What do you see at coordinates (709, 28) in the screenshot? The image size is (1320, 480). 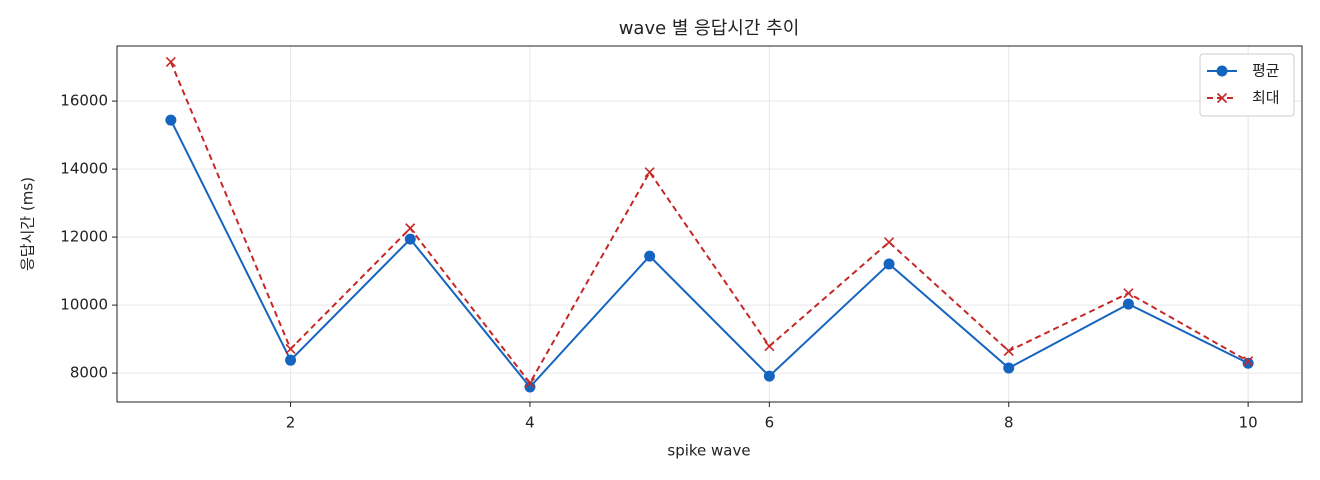 I see `chart-title: wave 별 응답시간 추이` at bounding box center [709, 28].